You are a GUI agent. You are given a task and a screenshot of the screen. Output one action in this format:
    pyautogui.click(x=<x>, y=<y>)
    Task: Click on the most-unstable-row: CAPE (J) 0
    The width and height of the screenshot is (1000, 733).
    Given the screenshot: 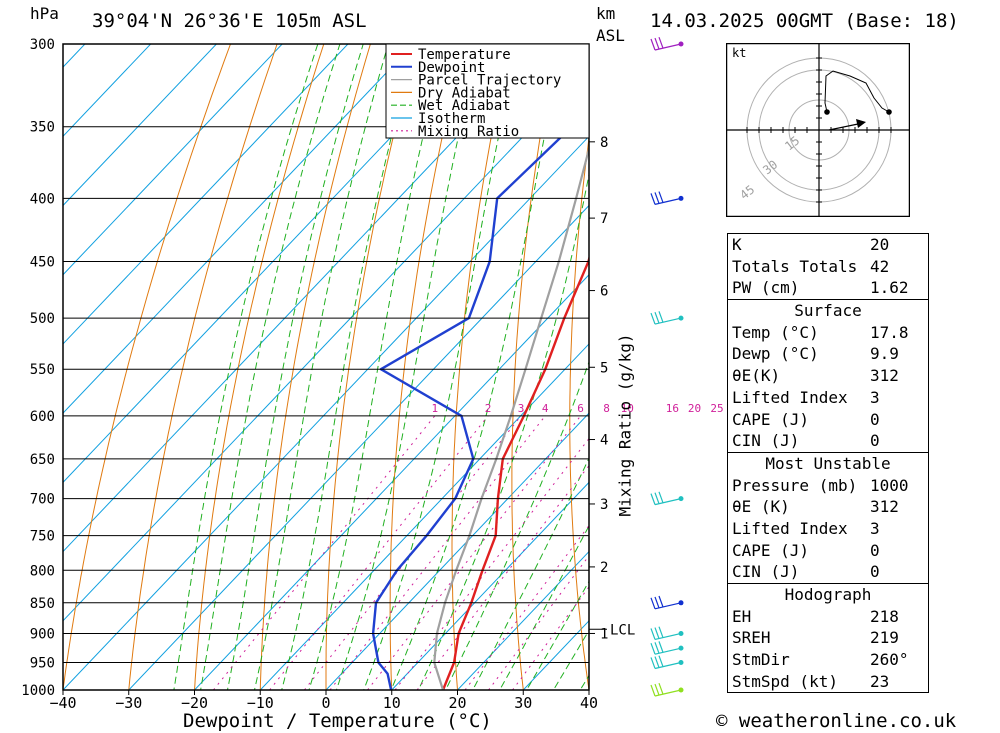 What is the action you would take?
    pyautogui.click(x=828, y=551)
    